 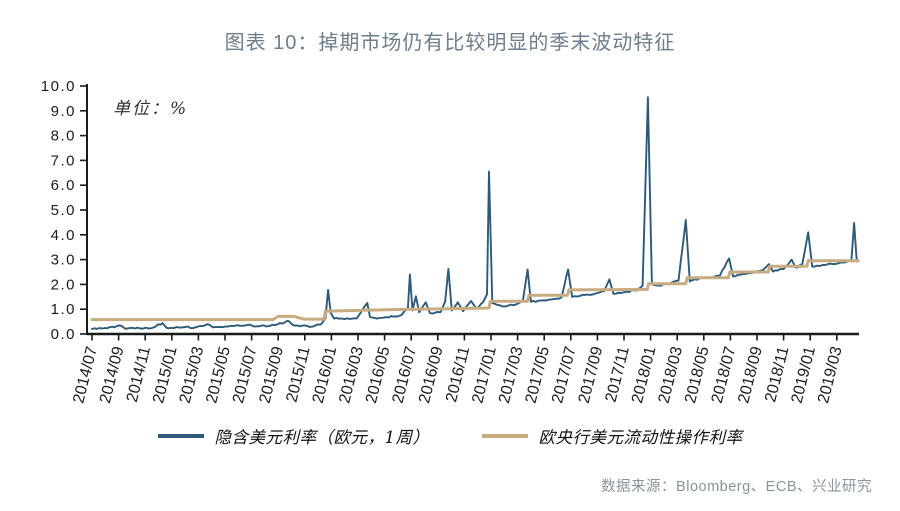 What do you see at coordinates (644, 375) in the screenshot?
I see `svg-text: 2018/01` at bounding box center [644, 375].